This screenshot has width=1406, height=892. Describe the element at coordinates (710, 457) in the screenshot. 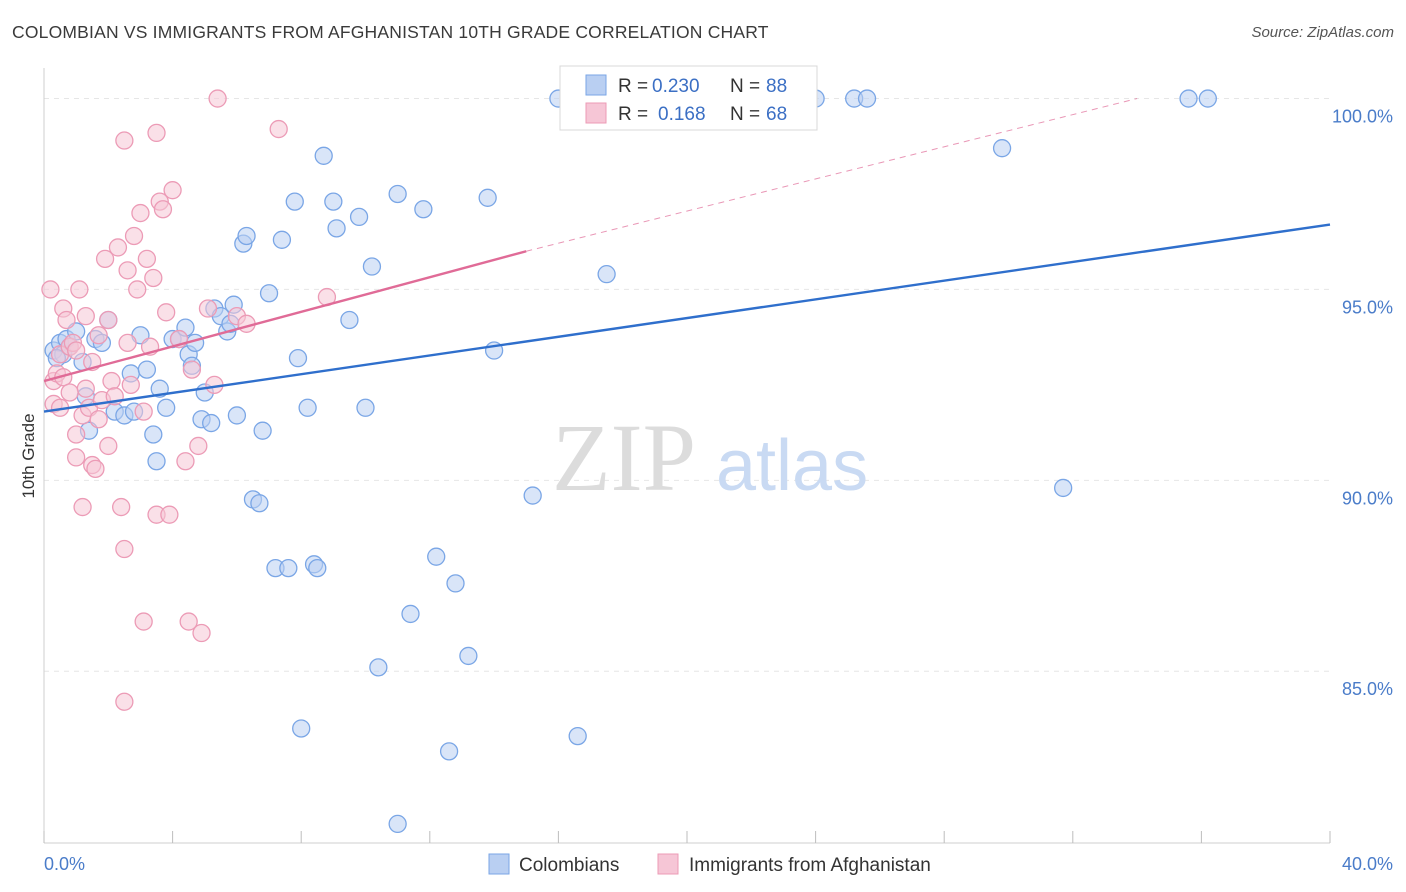

I see `watermark: ZIP atlas` at that location.